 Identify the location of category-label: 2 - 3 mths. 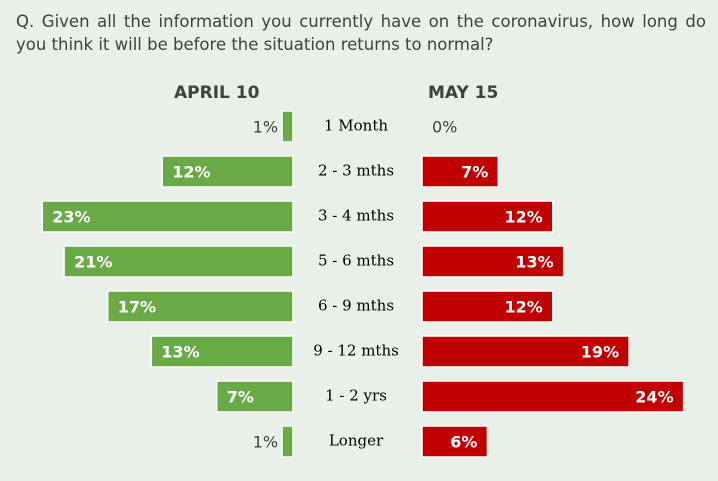
(356, 171).